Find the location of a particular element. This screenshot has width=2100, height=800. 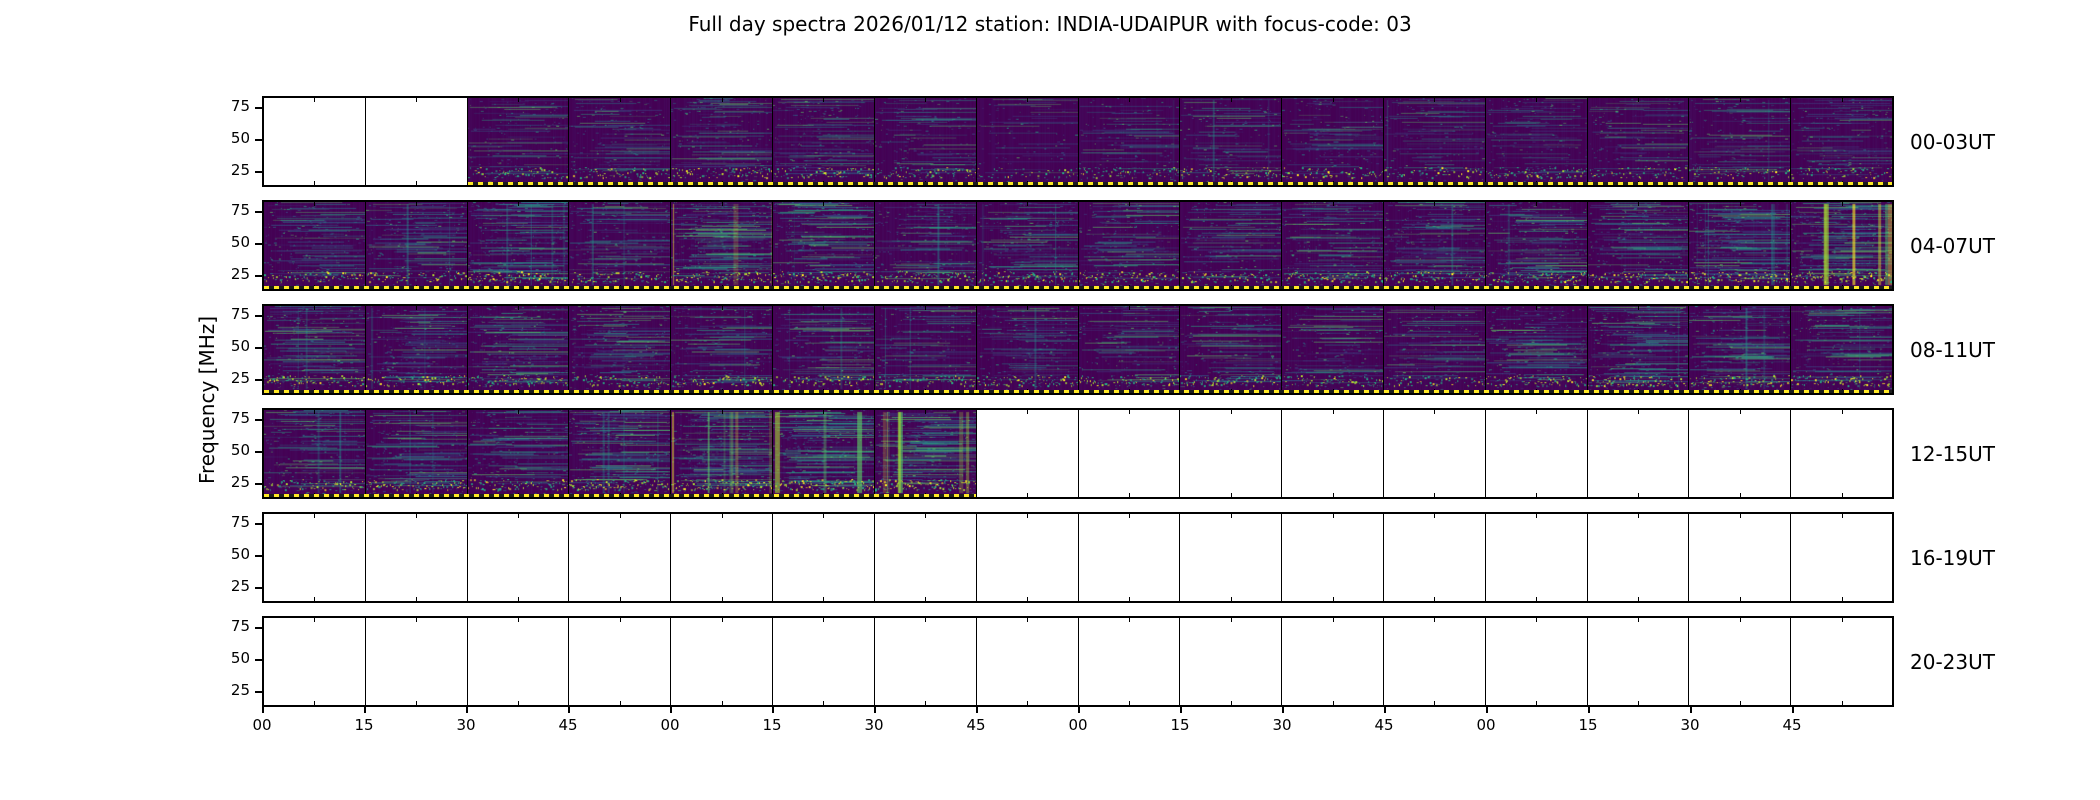

spectra-row-08-11ut: 75 50 25 08-11UT is located at coordinates (1113, 349).